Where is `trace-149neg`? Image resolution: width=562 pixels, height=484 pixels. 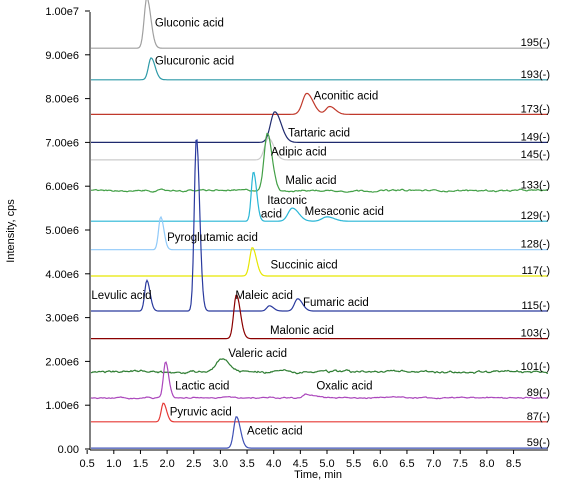
trace-149neg is located at coordinates (319, 127).